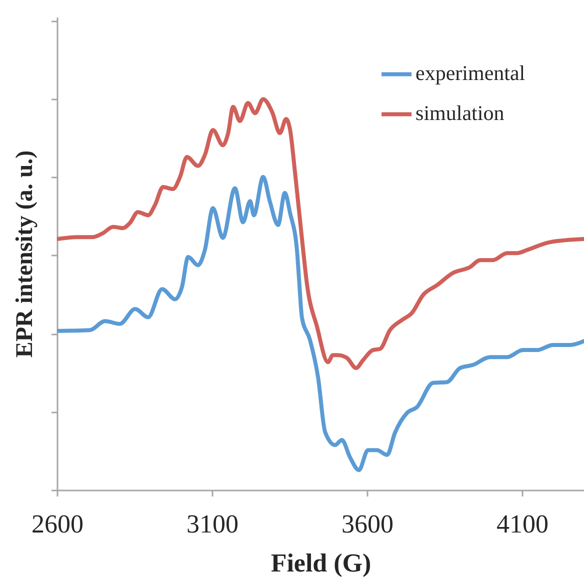 Image resolution: width=584 pixels, height=579 pixels. I want to click on y-axis-title: EPR intensity (a. u.), so click(25, 254).